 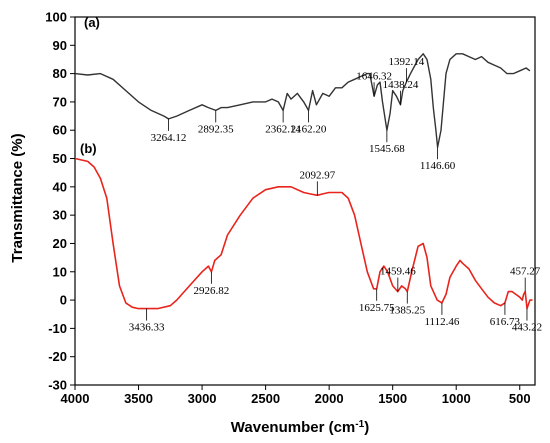 I want to click on panel-label-a: (a), so click(x=92, y=22).